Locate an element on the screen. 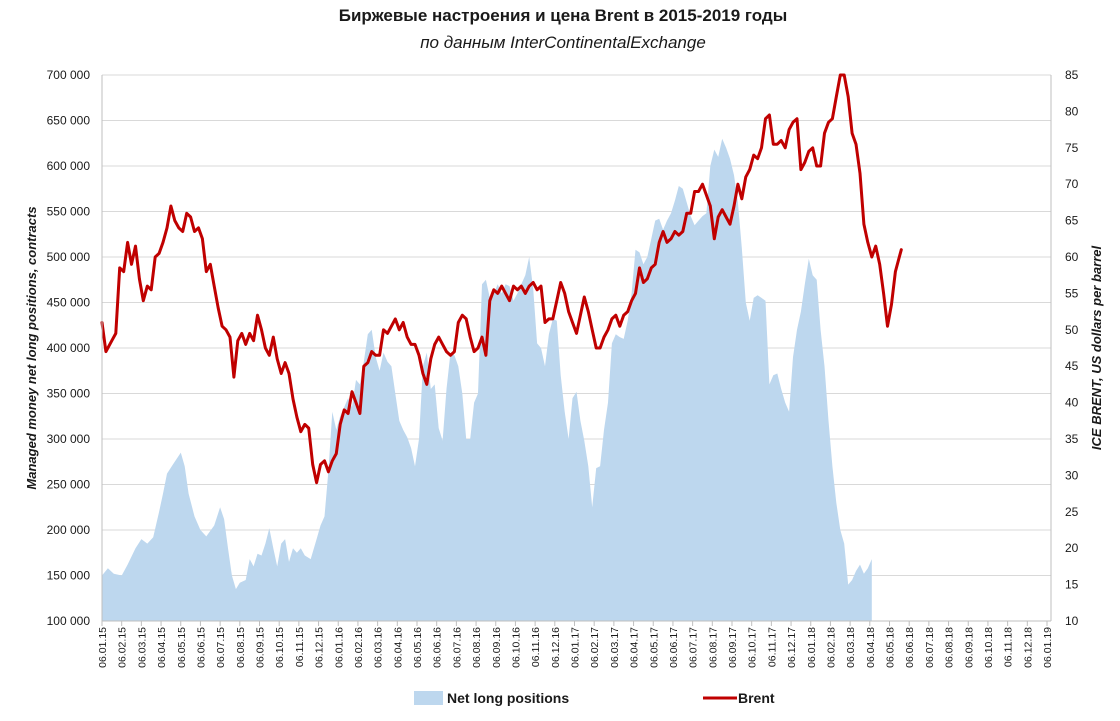 This screenshot has width=1120, height=721. x-tick-label: 06.05.18 is located at coordinates (891, 647).